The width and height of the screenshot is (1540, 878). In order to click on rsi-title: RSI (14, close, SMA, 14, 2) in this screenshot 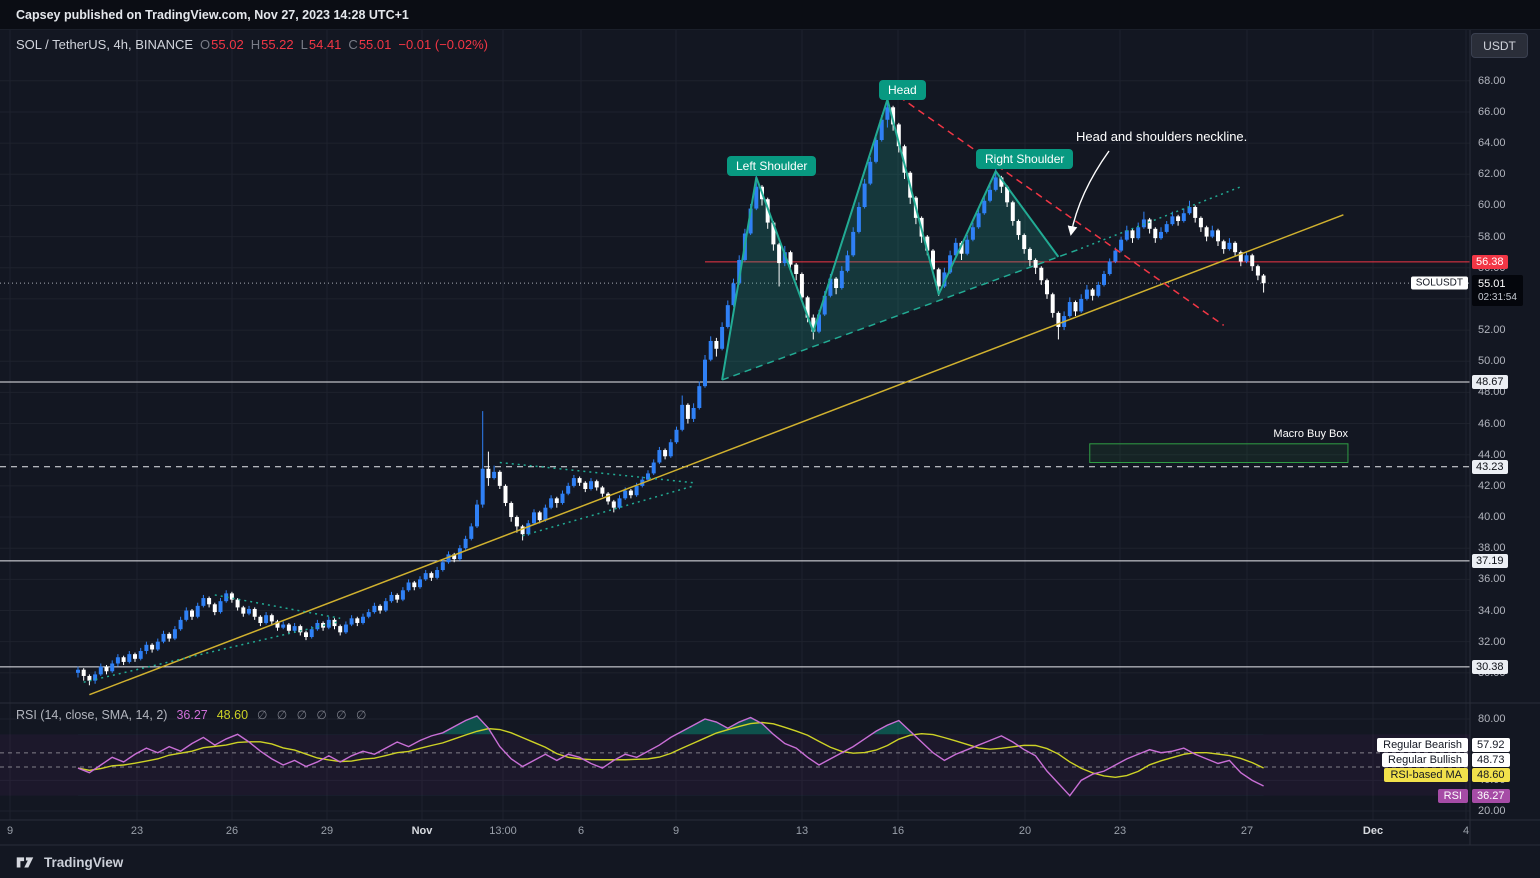, I will do `click(92, 715)`.